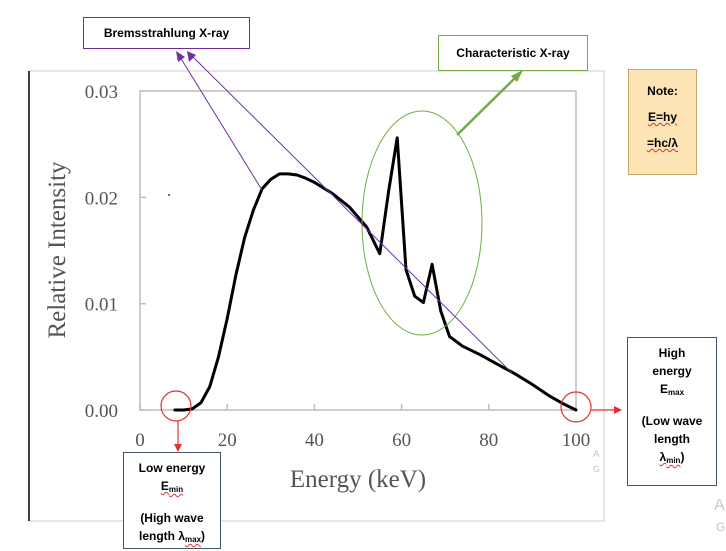 The width and height of the screenshot is (726, 551). What do you see at coordinates (662, 117) in the screenshot?
I see `note-line-1: E=hy` at bounding box center [662, 117].